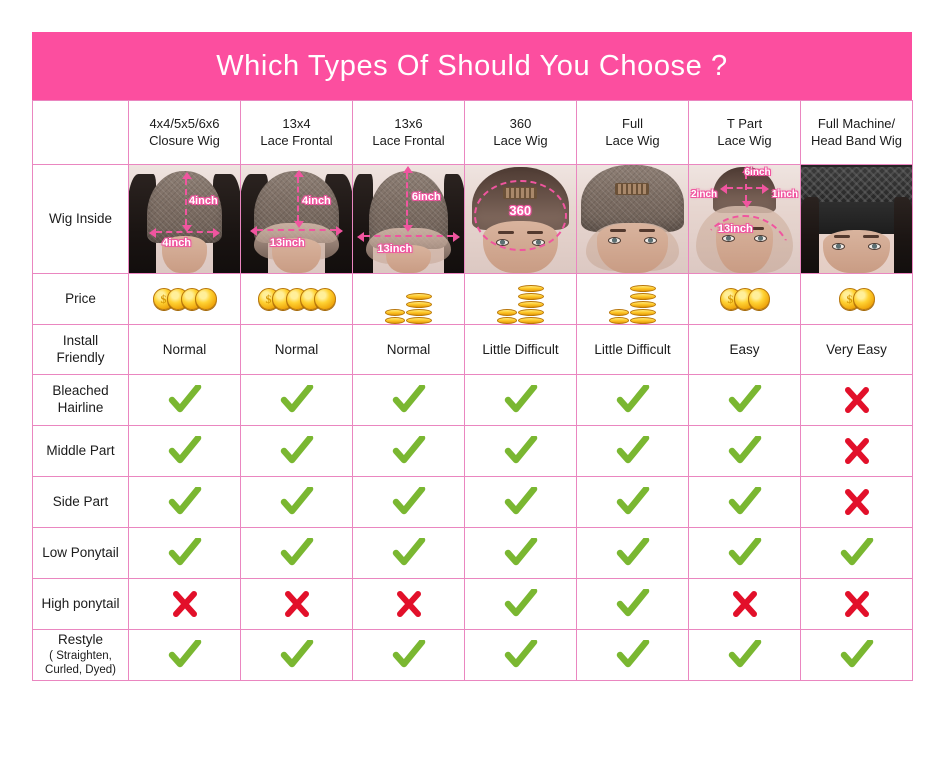  What do you see at coordinates (296, 349) in the screenshot?
I see `install-value-13x4: Normal` at bounding box center [296, 349].